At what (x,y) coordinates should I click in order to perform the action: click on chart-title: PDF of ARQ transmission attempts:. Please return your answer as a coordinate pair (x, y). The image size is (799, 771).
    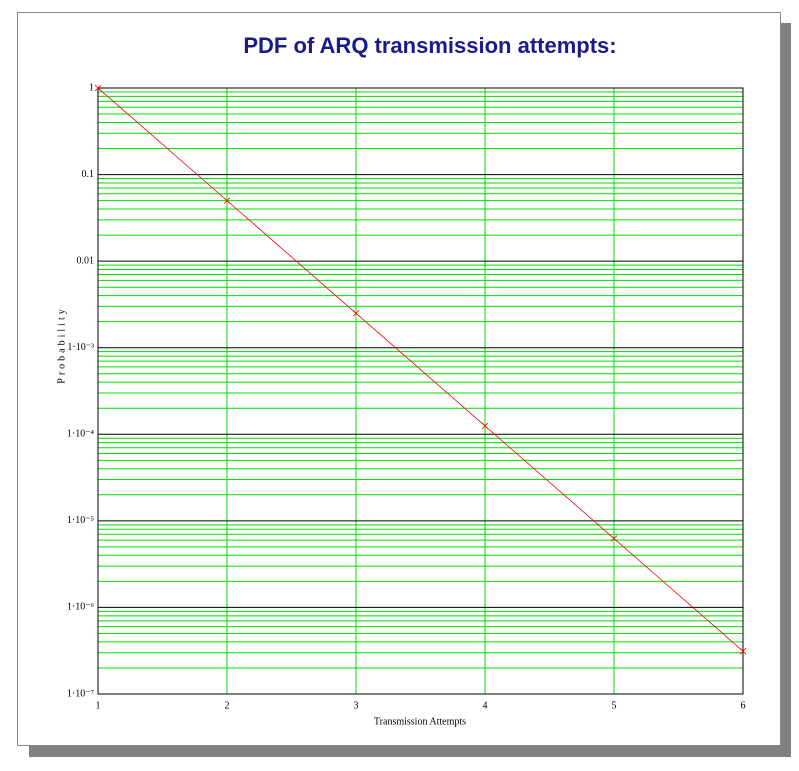
    Looking at the image, I should click on (429, 45).